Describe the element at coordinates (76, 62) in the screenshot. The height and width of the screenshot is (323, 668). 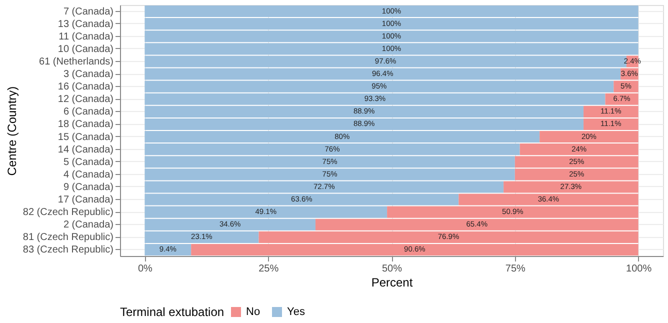
I see `y-tick-label: 61 (Netherlands)` at that location.